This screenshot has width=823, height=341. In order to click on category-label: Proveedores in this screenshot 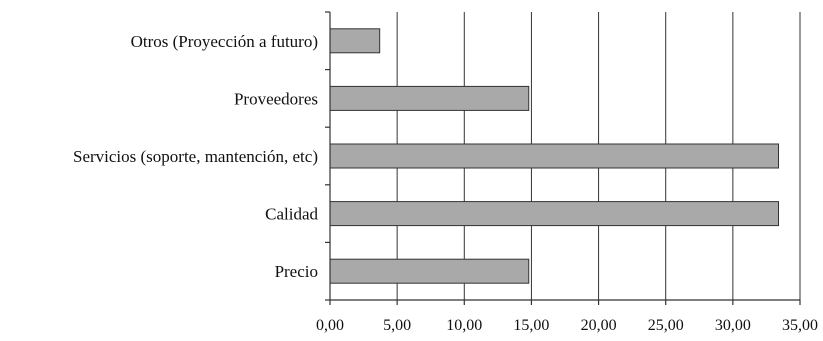, I will do `click(276, 98)`.